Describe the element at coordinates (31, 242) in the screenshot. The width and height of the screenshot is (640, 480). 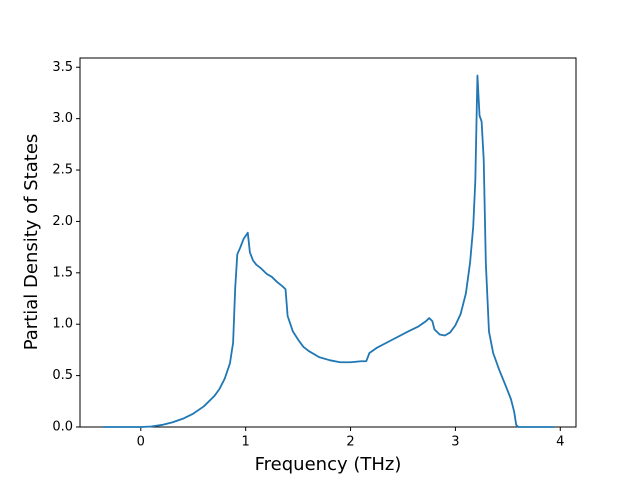
I see `y-axis-label: Partial Density of States` at that location.